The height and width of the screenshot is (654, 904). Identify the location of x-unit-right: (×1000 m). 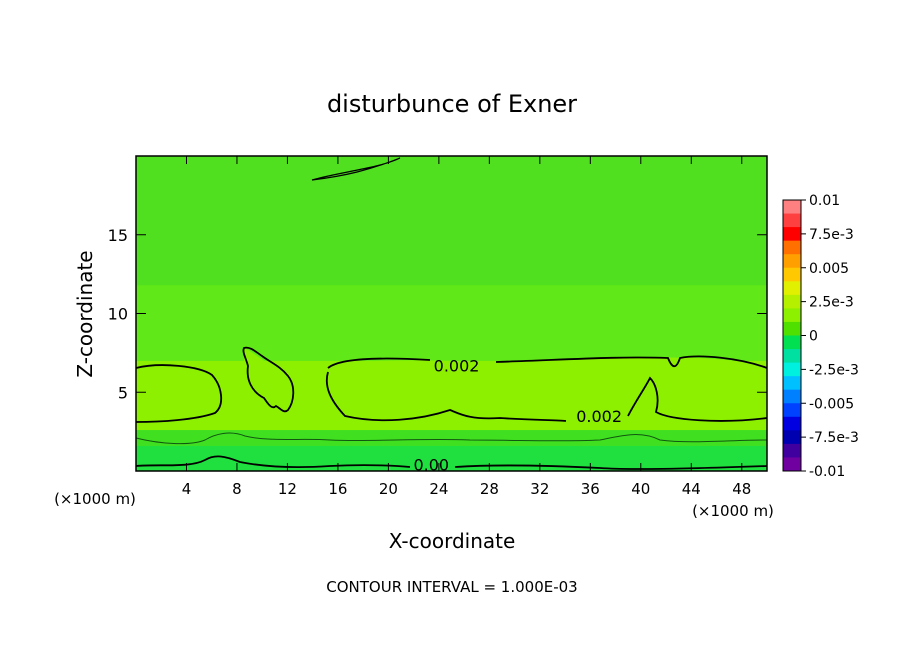
(733, 511).